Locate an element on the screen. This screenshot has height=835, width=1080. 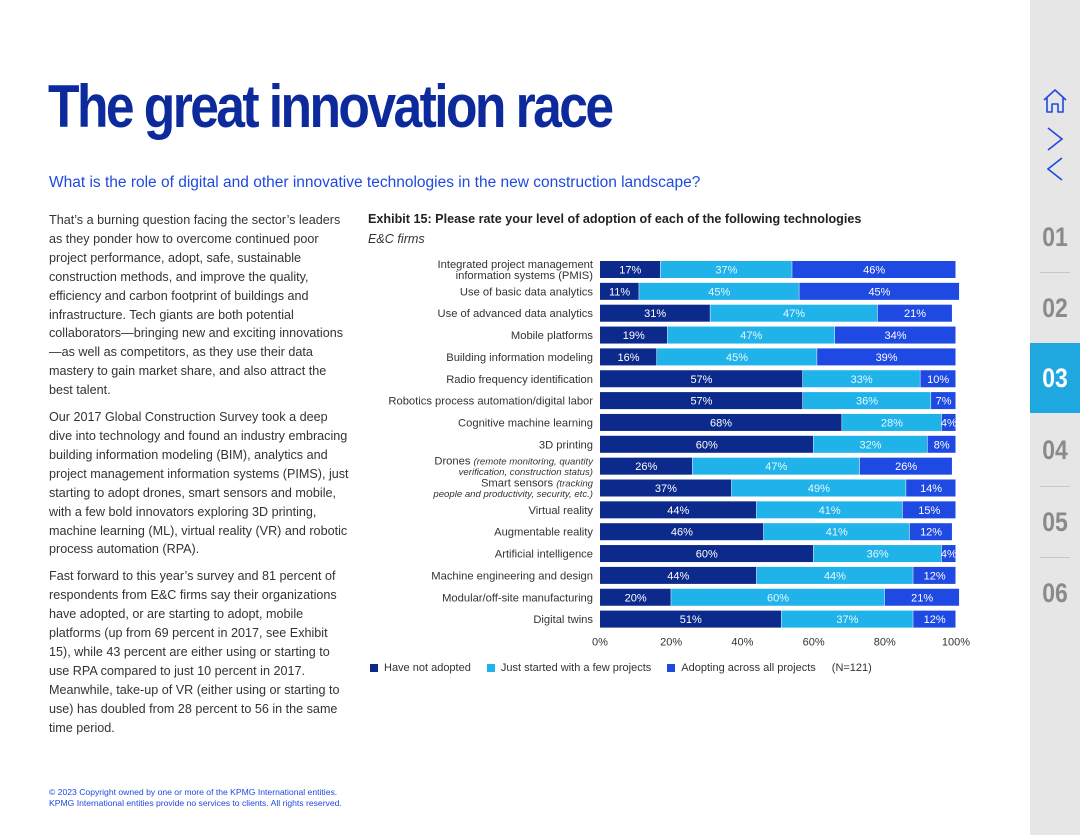
category-label: Digital twins is located at coordinates (563, 620).